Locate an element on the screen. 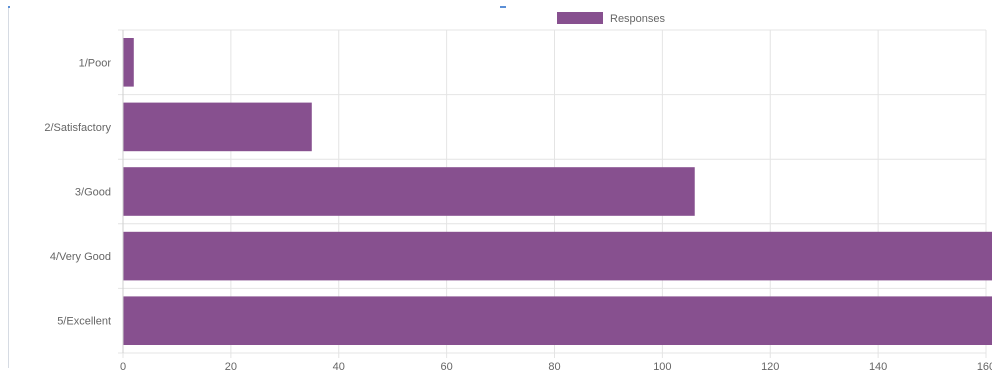  y-tick-label-4: 5/Excellent is located at coordinates (84, 322).